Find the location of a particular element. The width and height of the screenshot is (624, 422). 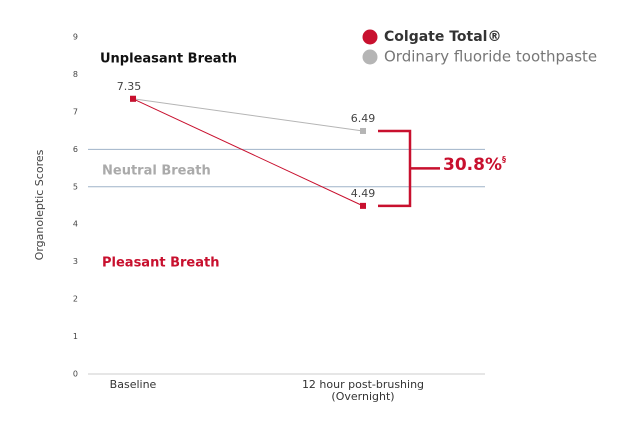

y-tick-label: 4 is located at coordinates (75, 224).